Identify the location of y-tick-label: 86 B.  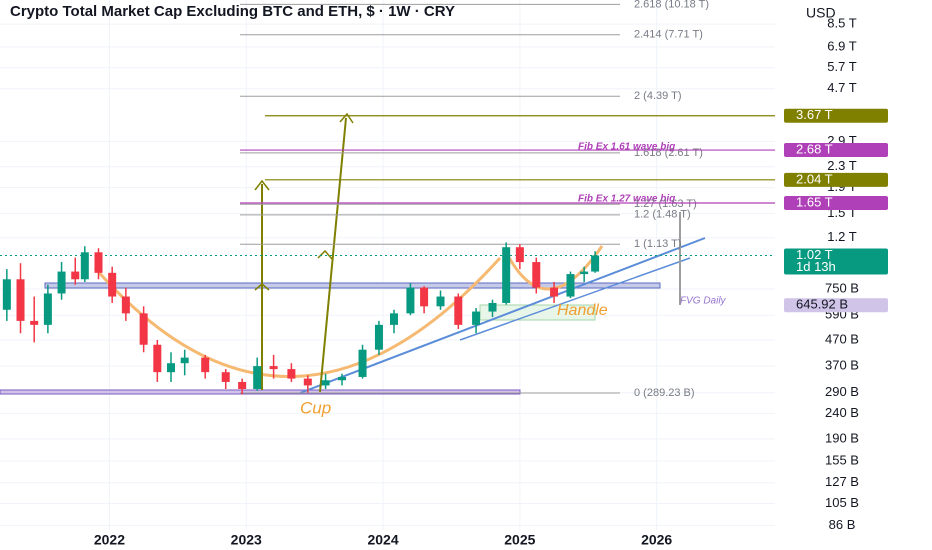
(842, 524).